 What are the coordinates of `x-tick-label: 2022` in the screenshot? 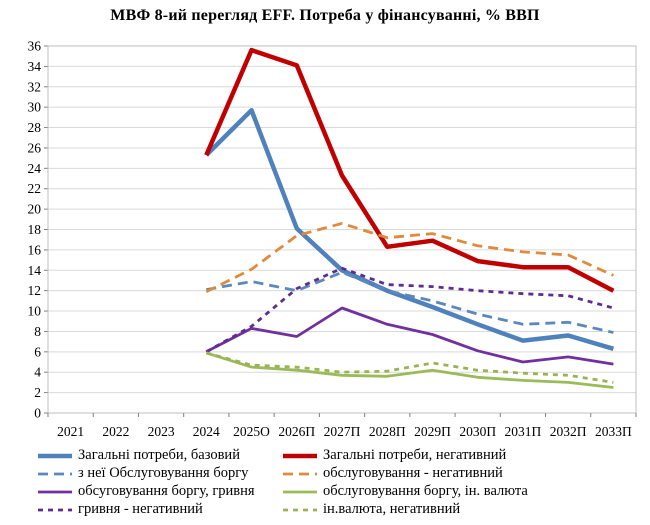 It's located at (115, 431).